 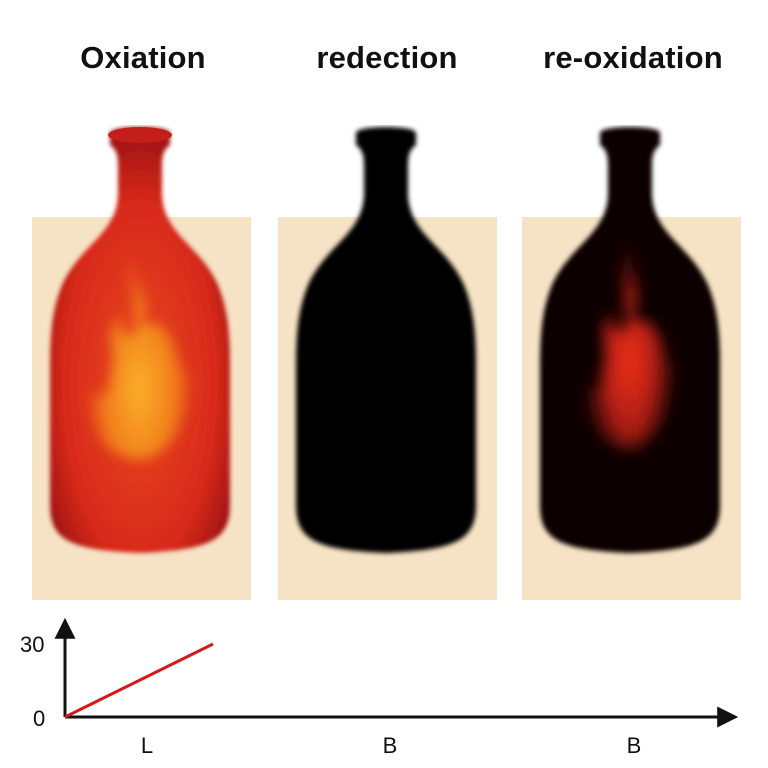 I want to click on stage-title-reoxidation: re-oxidation, so click(x=633, y=57).